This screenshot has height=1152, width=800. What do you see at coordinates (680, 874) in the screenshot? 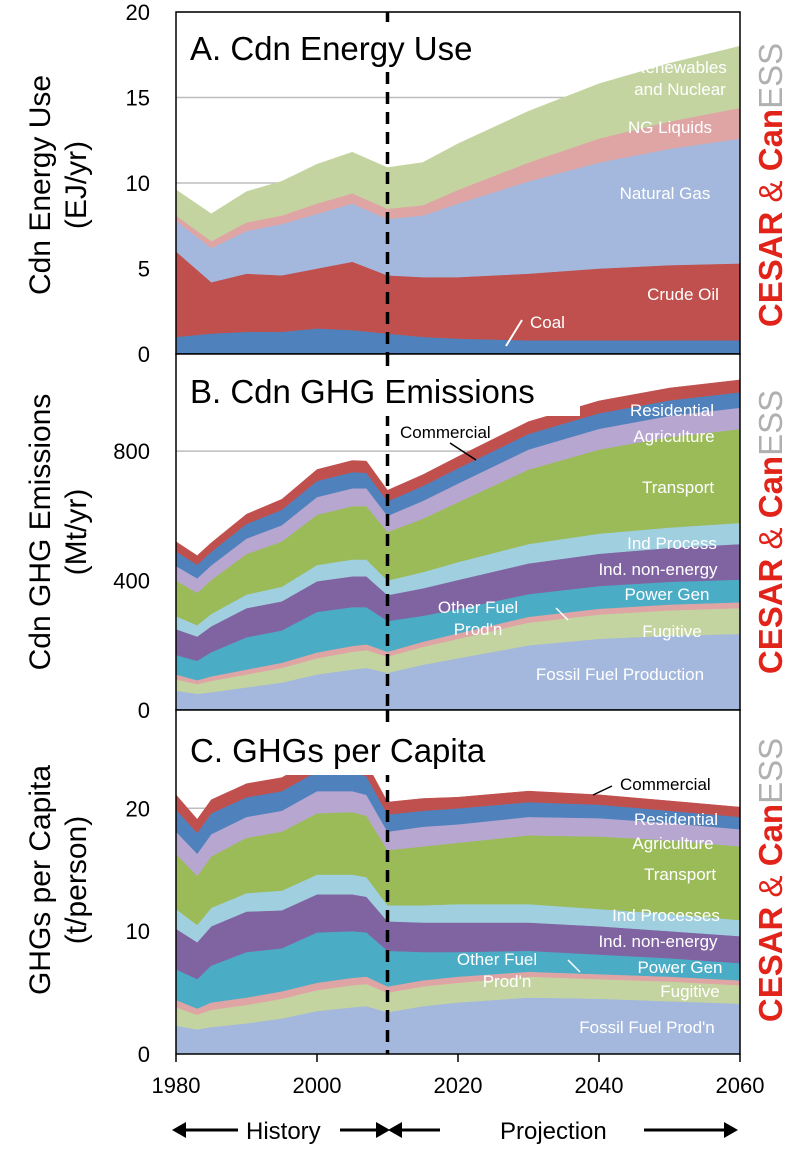
I see `label-transport-c: Transport` at bounding box center [680, 874].